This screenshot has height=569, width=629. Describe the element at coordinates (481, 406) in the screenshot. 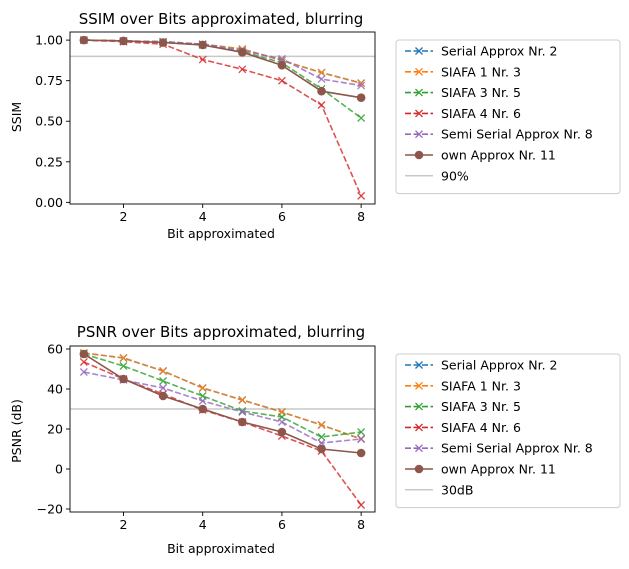

I see `legend-label: SIAFA 3 Nr. 5` at that location.